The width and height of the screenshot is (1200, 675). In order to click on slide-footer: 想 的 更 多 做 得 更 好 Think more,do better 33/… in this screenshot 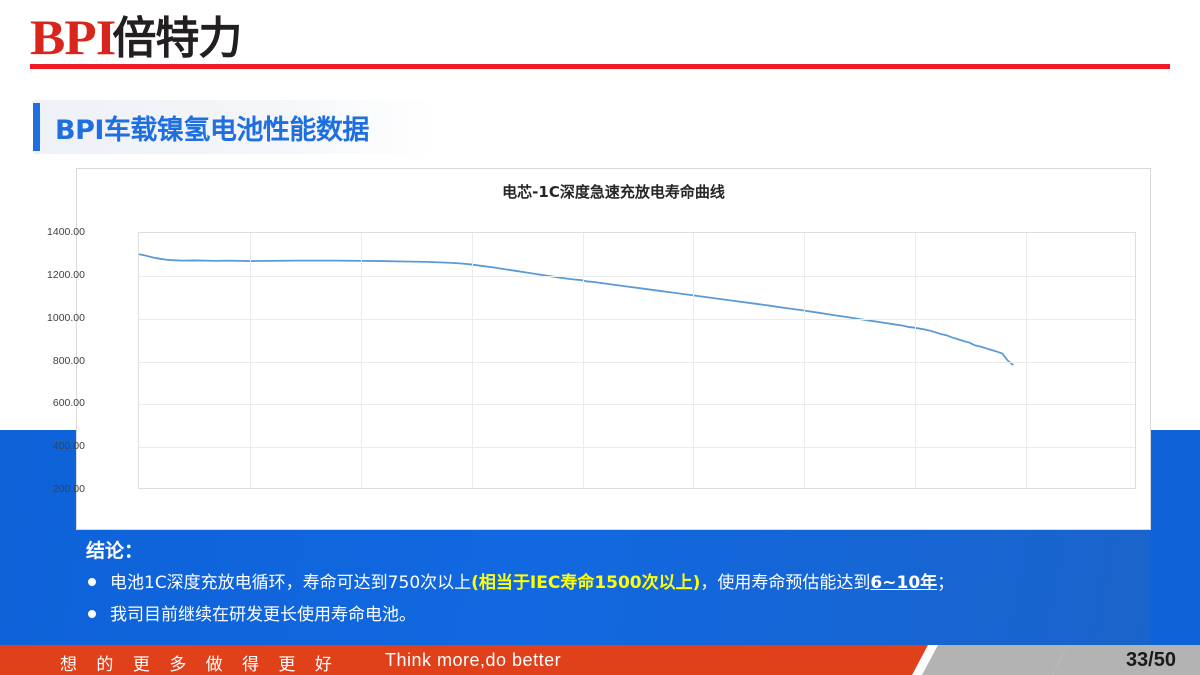, I will do `click(600, 660)`.